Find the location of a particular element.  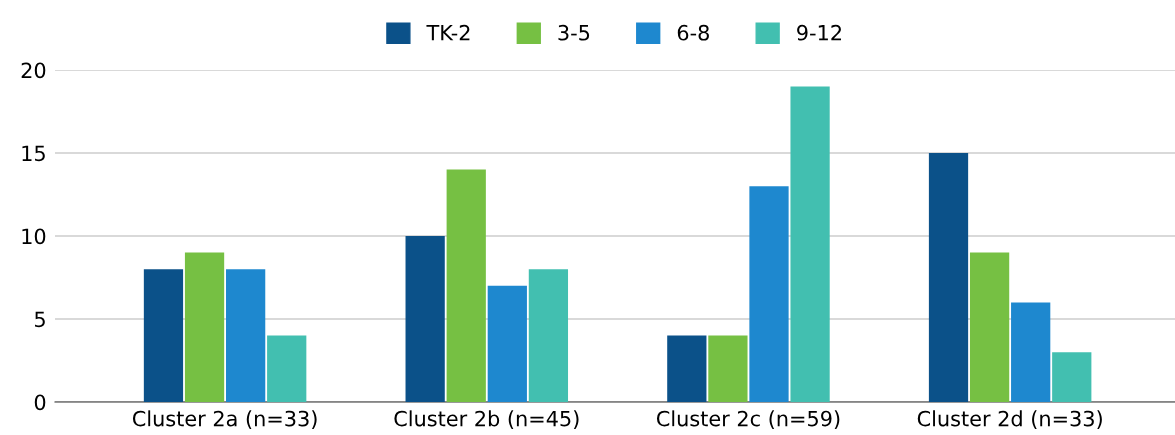

y-tick-label: 5 is located at coordinates (40, 319).